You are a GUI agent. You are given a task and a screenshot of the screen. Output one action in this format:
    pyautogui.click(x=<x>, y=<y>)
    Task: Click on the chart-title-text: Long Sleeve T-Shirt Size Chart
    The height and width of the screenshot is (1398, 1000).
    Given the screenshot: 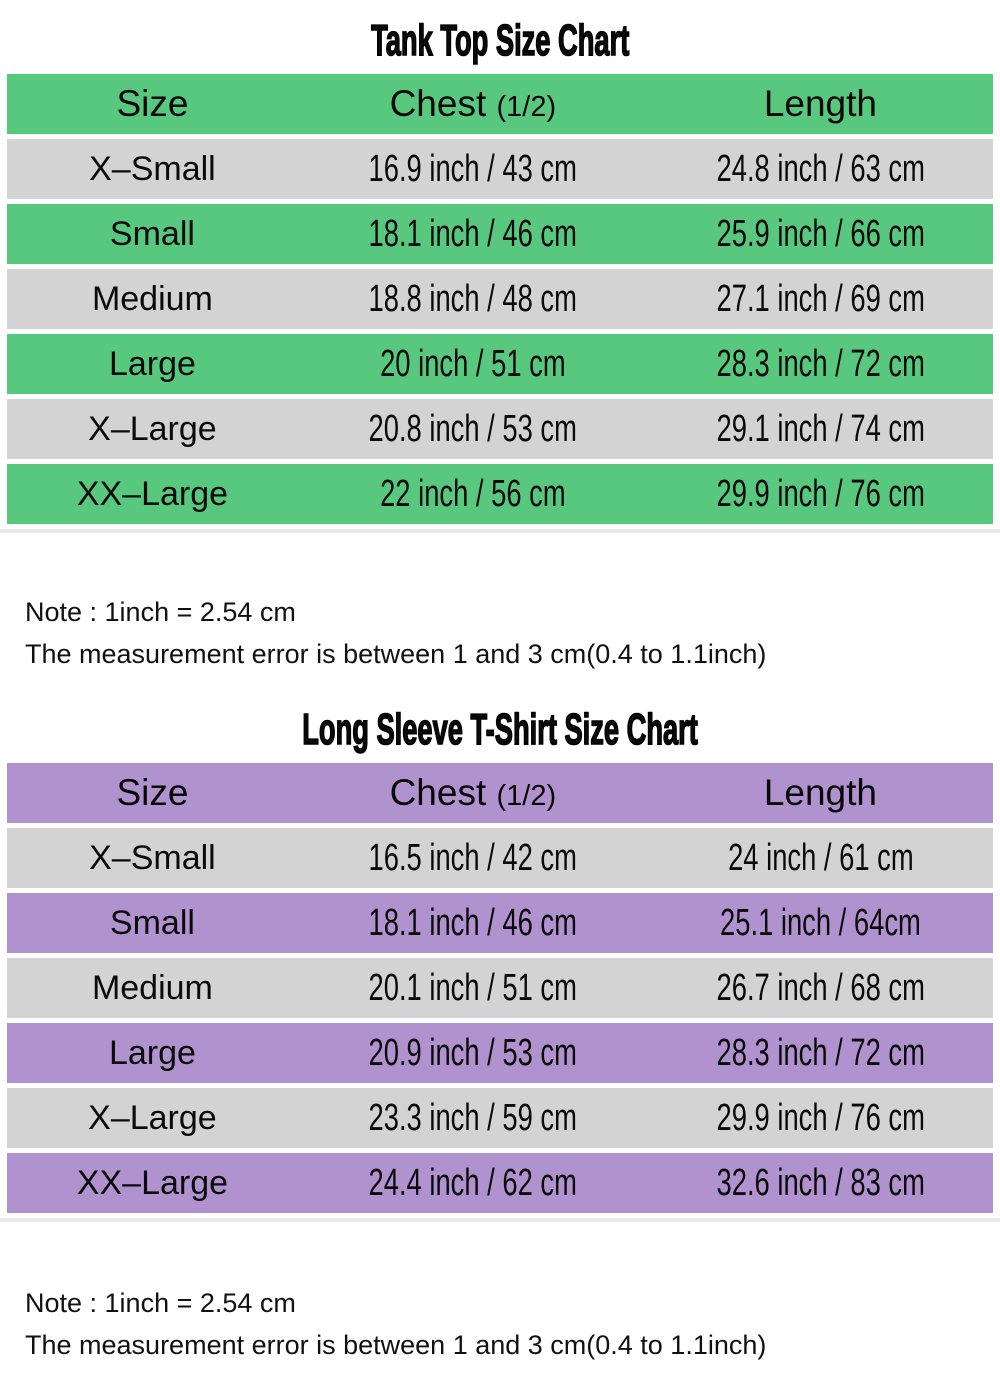 What is the action you would take?
    pyautogui.click(x=500, y=729)
    